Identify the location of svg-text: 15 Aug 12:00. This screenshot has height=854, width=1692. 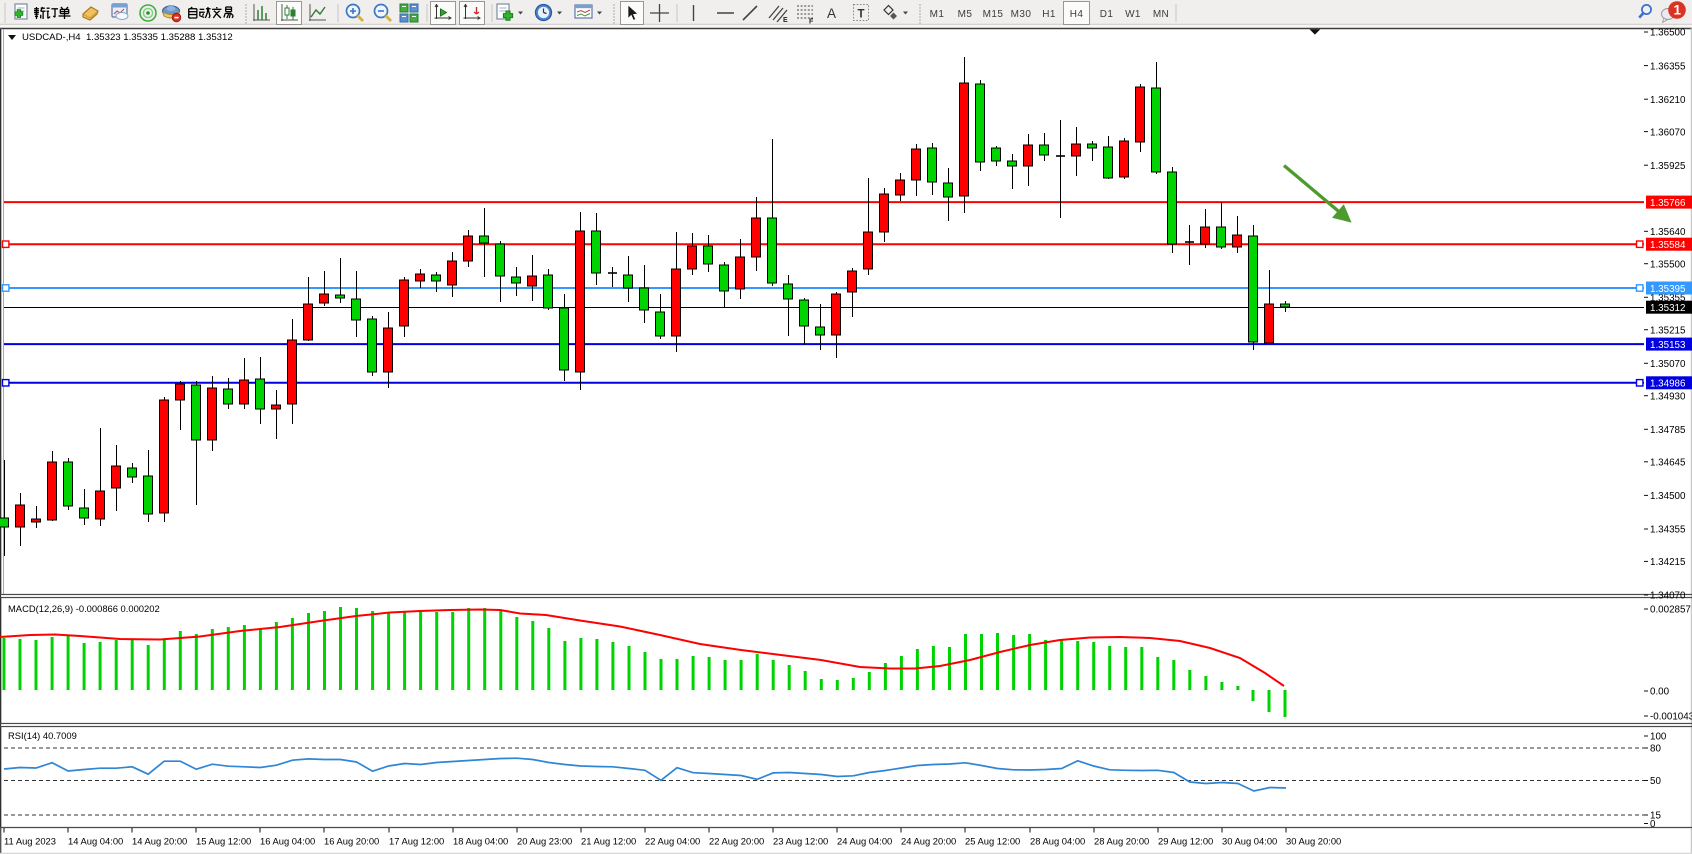
(223, 841).